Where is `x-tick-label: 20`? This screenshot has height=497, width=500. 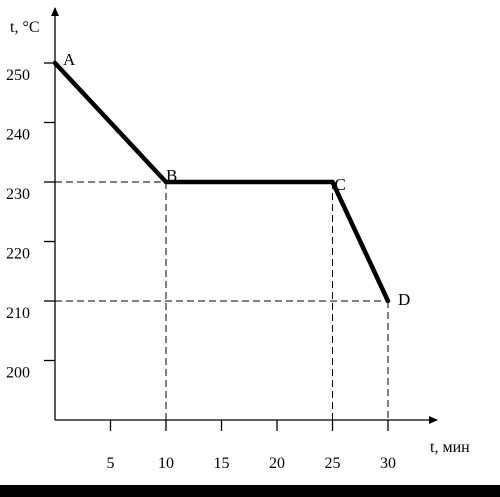
x-tick-label: 20 is located at coordinates (277, 463).